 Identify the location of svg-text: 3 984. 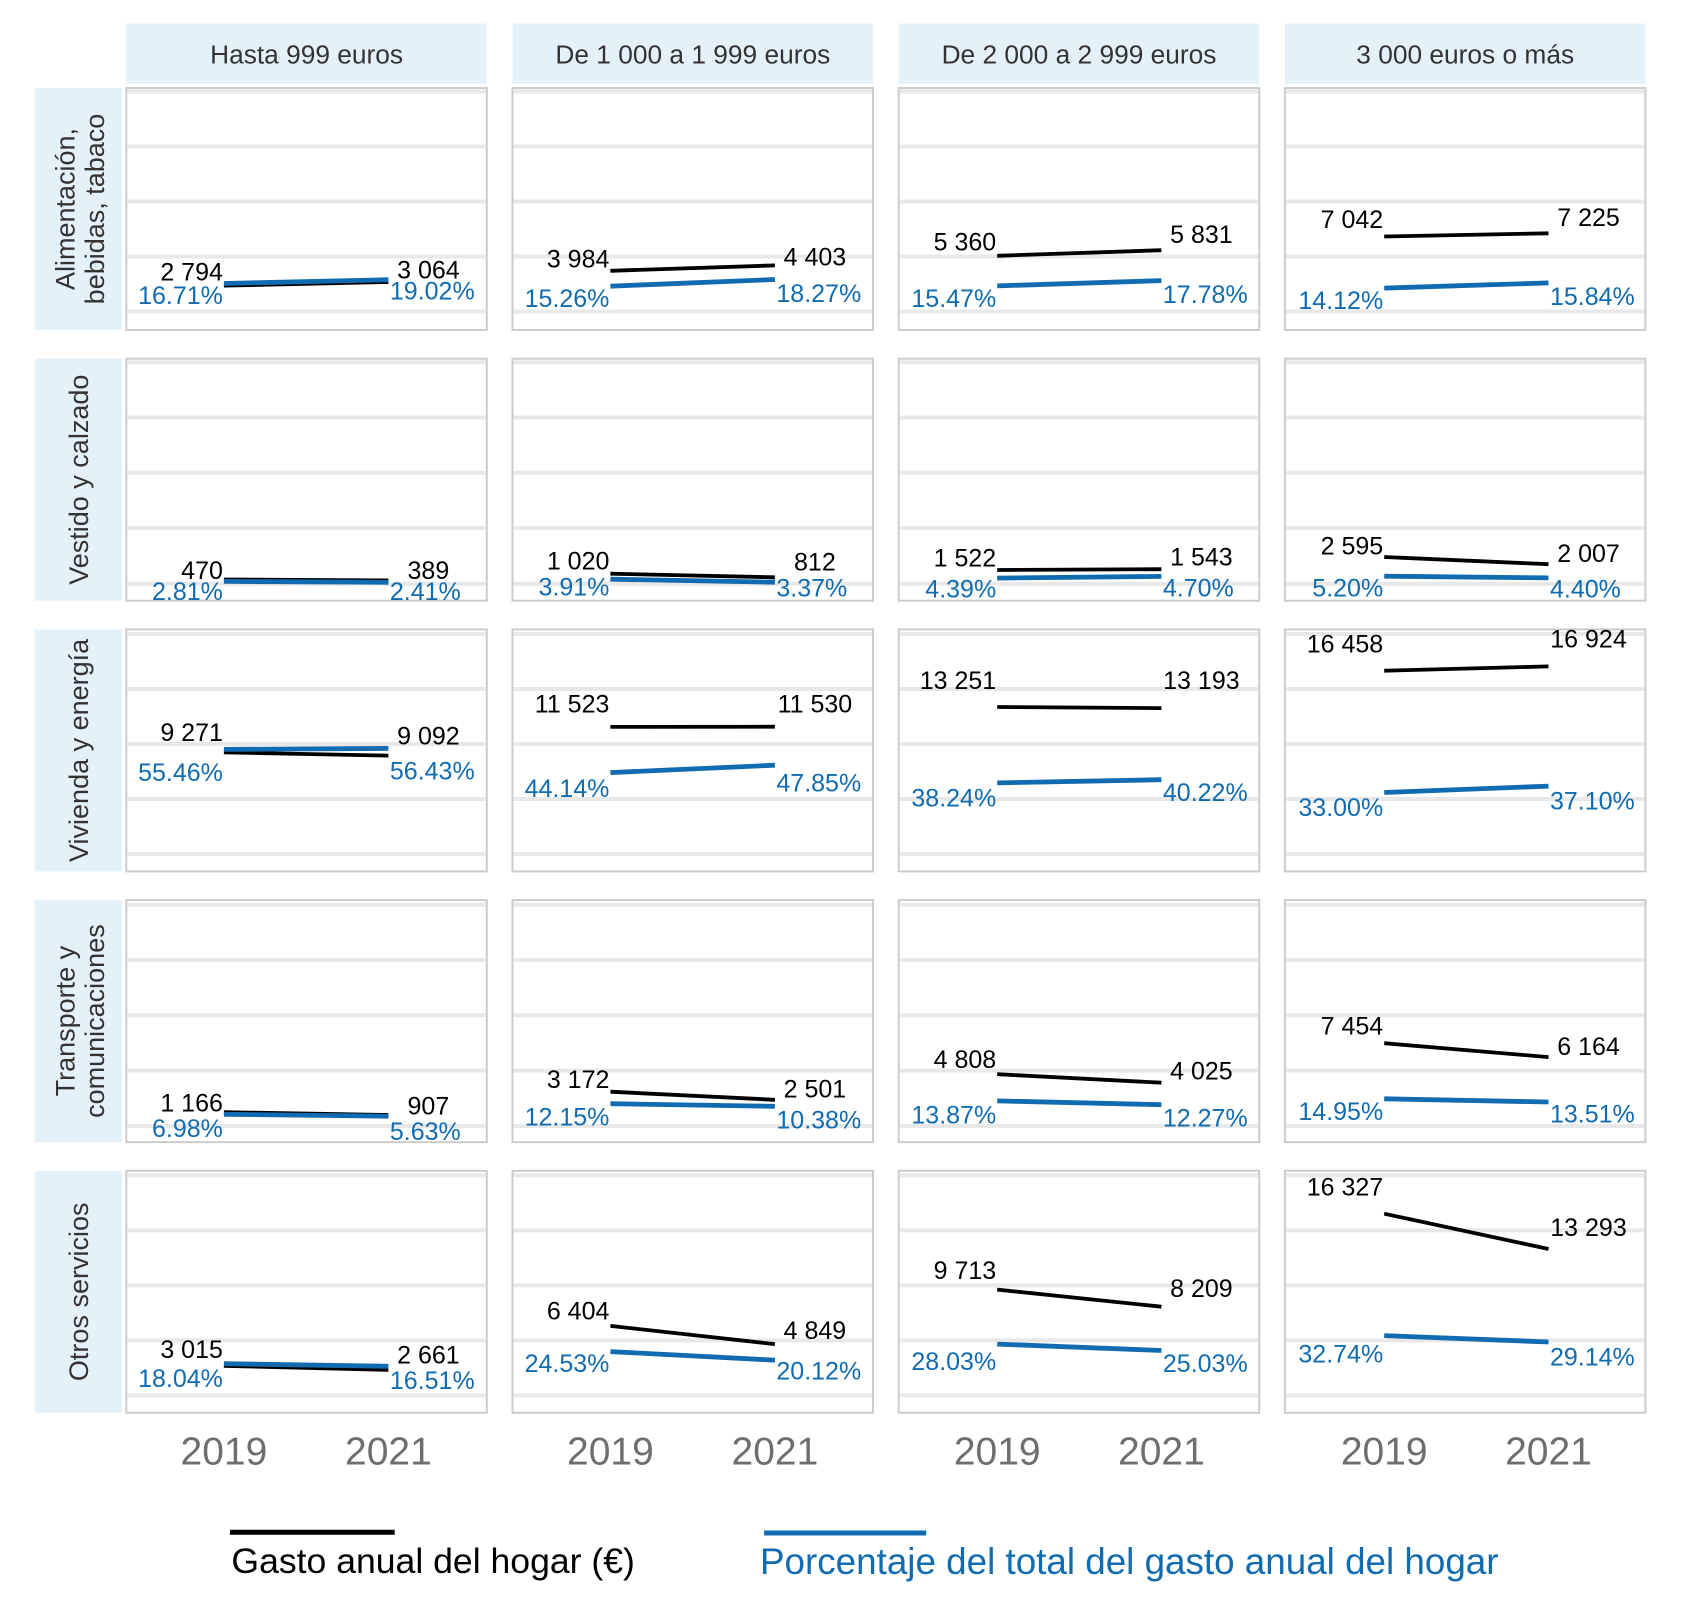
(578, 260).